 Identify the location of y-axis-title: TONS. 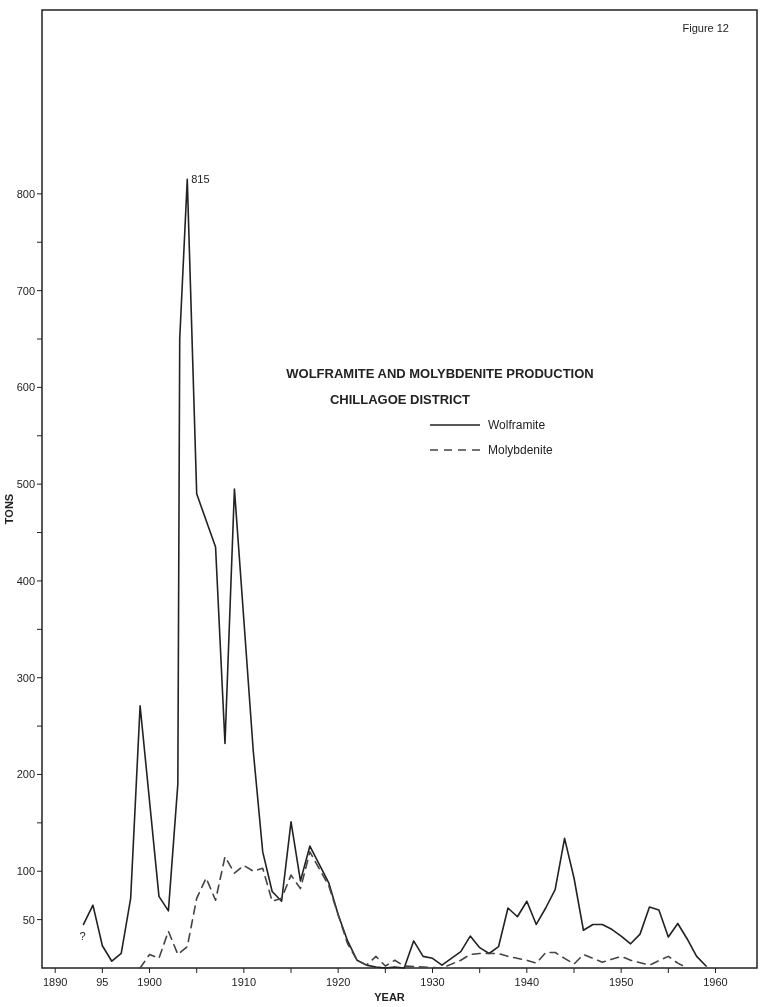
(9, 509).